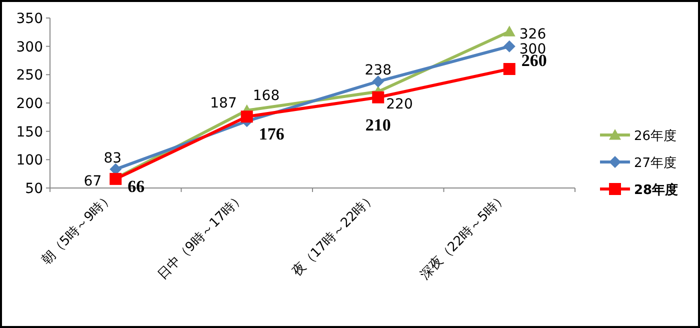 This screenshot has height=328, width=700. I want to click on y-tick-label: 100, so click(29, 160).